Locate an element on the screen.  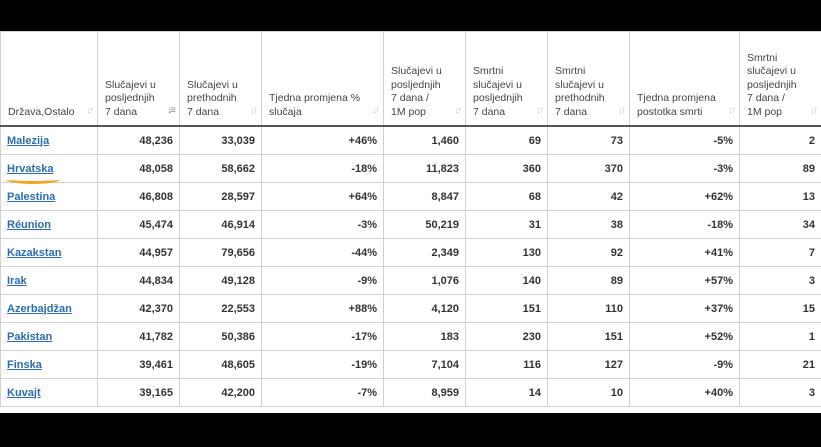
header-deaths-last-7-days-label: Smrtni slučajevi u posljednjih 7 dana is located at coordinates (498, 91).